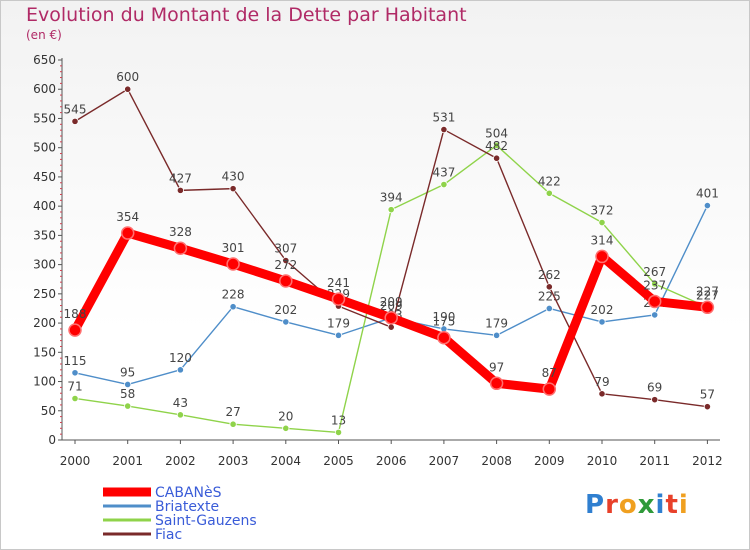 This screenshot has height=550, width=750. Describe the element at coordinates (654, 285) in the screenshot. I see `data-label: 237` at that location.